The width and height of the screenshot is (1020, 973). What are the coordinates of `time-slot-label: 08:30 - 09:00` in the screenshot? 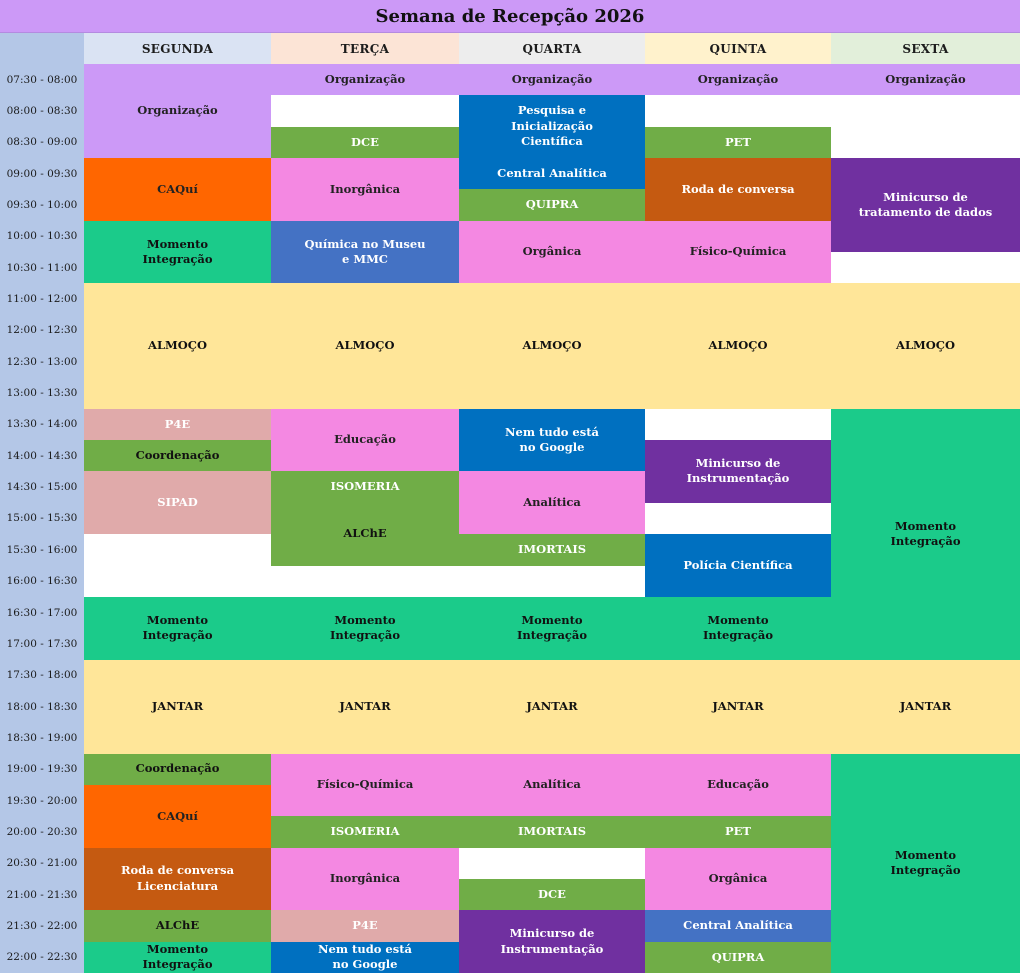 It's located at (42, 142).